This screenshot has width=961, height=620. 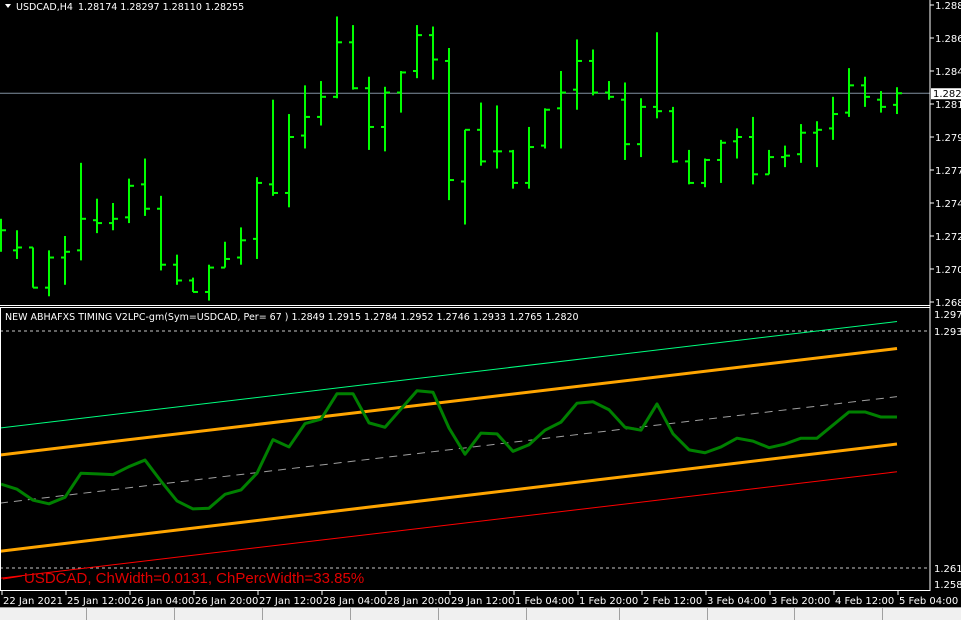 What do you see at coordinates (33, 601) in the screenshot?
I see `time-axis-label: 22 Jan 2021` at bounding box center [33, 601].